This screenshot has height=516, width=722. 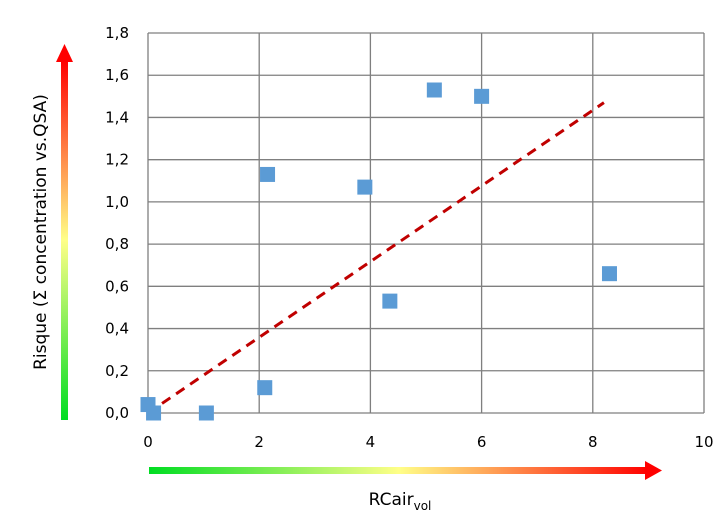 What do you see at coordinates (117, 223) in the screenshot?
I see `y-tick-labels: 0,0 0,2 0,4 0,6 0,8 1,0 1,2 1,4 1,6 1,8` at bounding box center [117, 223].